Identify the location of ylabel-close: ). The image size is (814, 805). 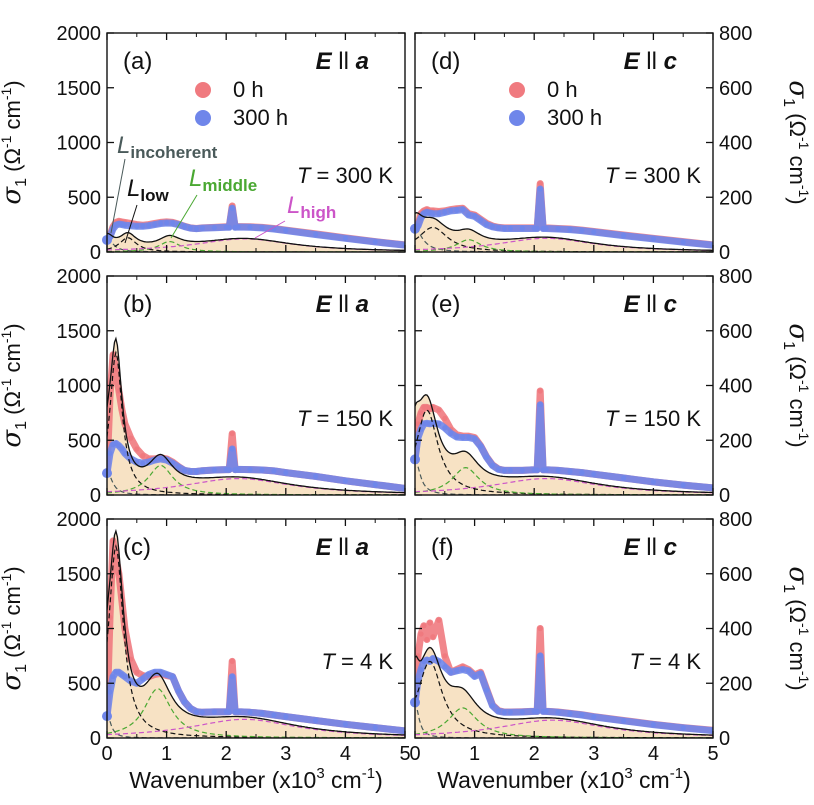
(797, 686).